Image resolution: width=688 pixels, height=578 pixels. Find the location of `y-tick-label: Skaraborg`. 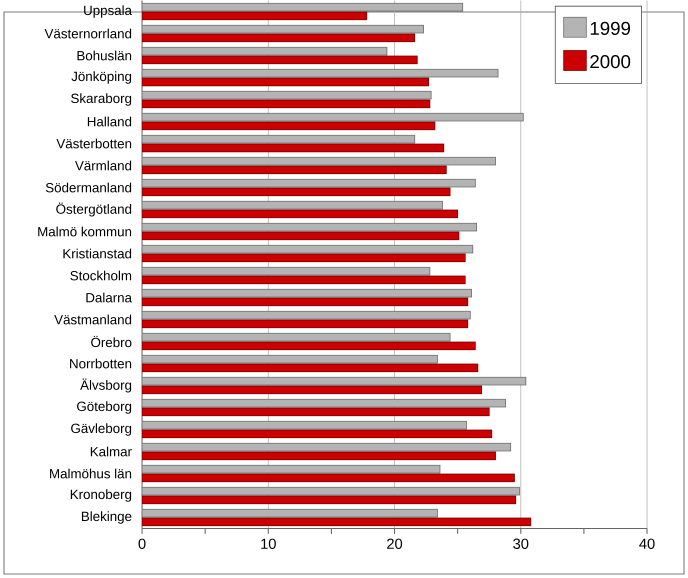

y-tick-label: Skaraborg is located at coordinates (101, 99).